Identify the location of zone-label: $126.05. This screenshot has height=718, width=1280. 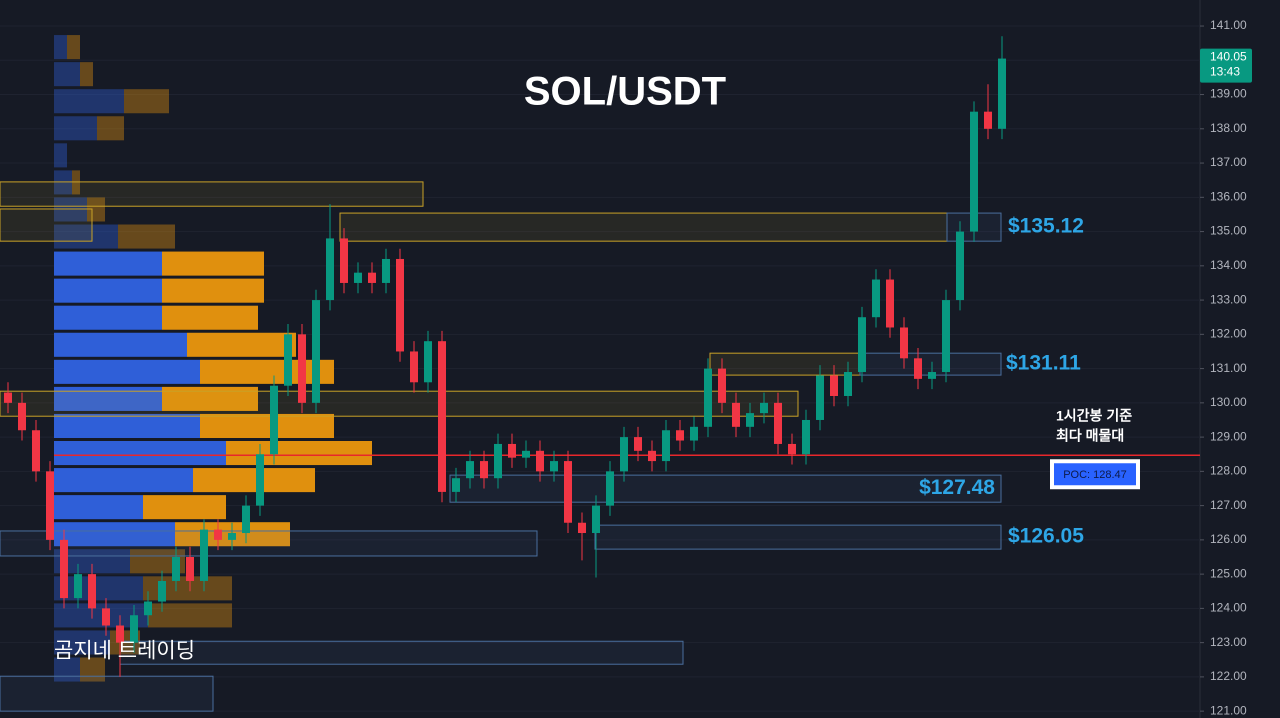
(1046, 536).